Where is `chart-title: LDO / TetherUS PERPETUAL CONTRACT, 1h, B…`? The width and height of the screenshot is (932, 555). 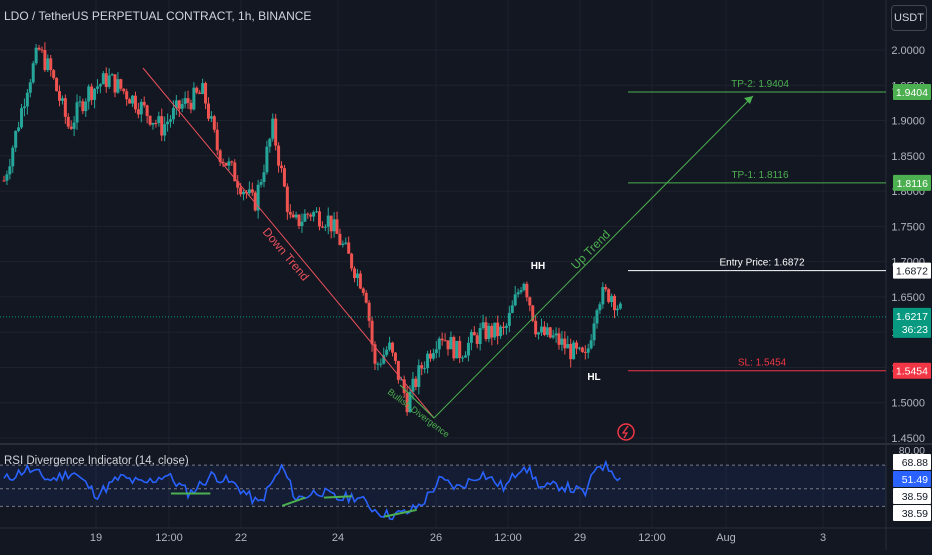
chart-title: LDO / TetherUS PERPETUAL CONTRACT, 1h, B… is located at coordinates (158, 16).